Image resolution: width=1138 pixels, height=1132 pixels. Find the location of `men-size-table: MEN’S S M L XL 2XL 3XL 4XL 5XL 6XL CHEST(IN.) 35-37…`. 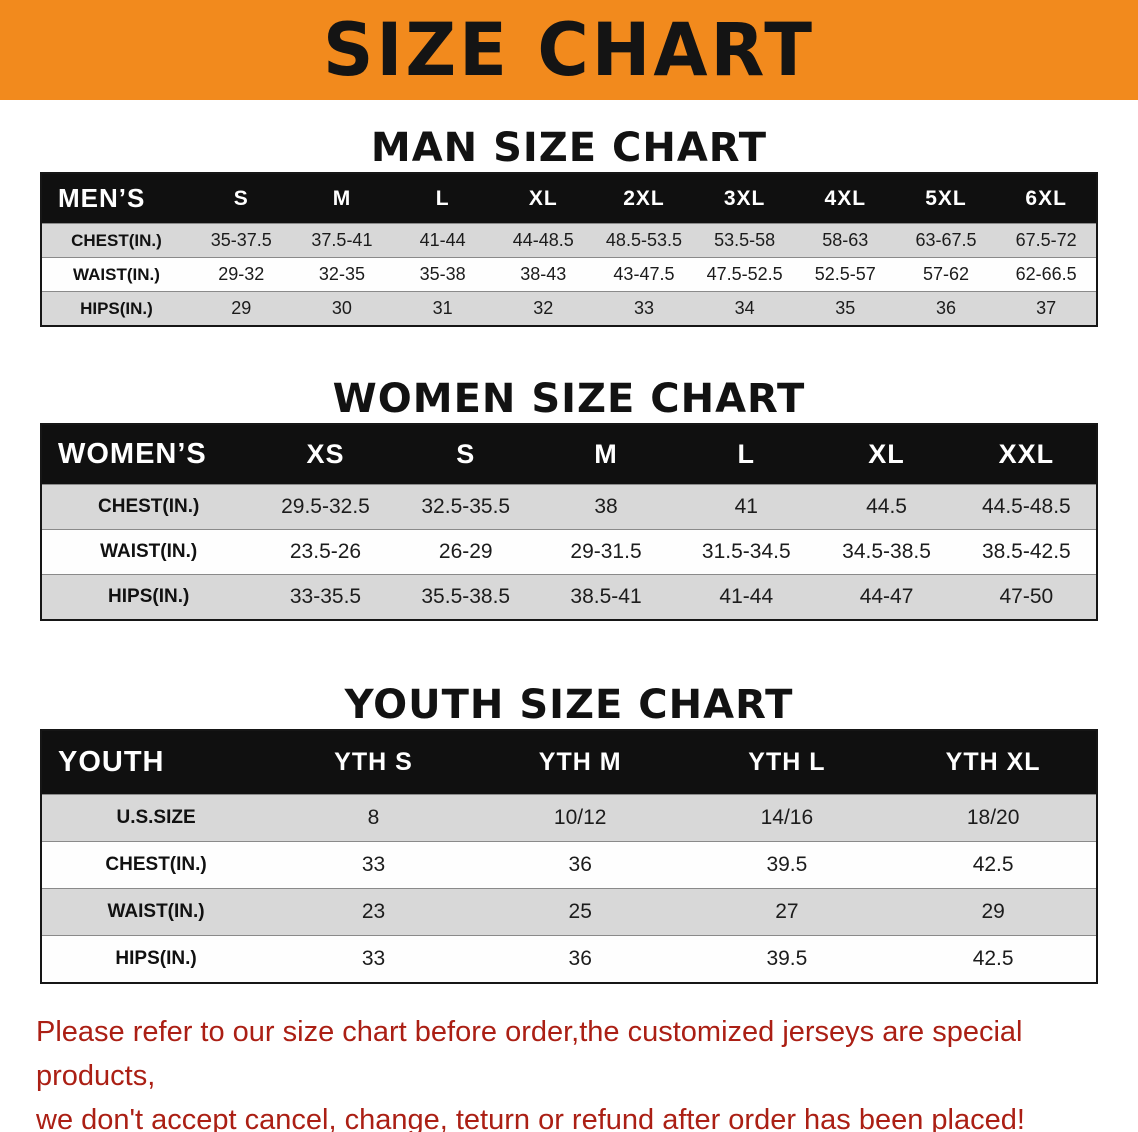

men-size-table: MEN’S S M L XL 2XL 3XL 4XL 5XL 6XL CHEST(IN.) 35-37… is located at coordinates (569, 249).